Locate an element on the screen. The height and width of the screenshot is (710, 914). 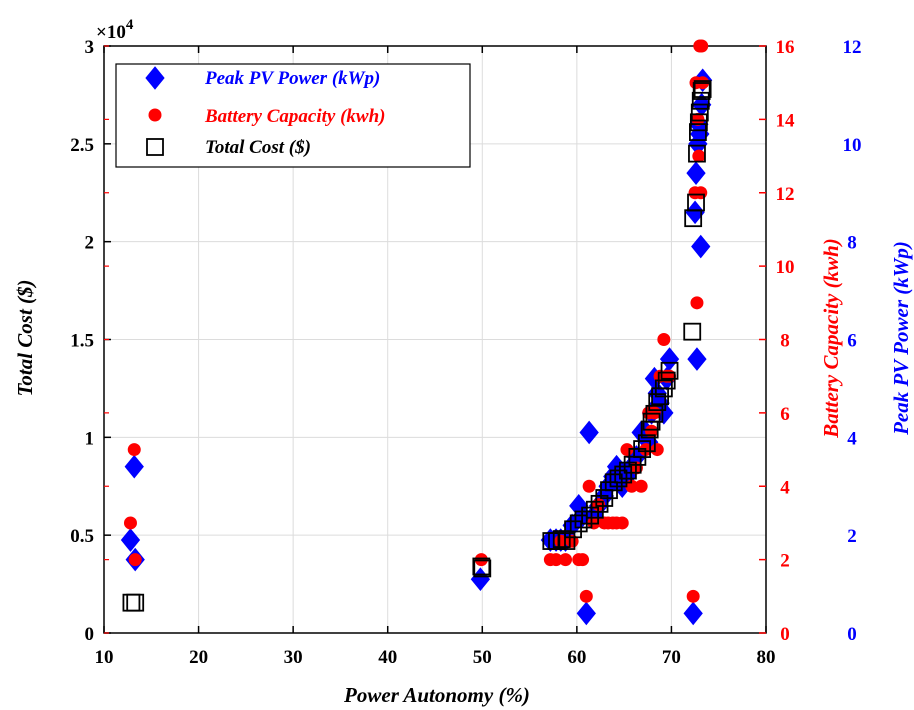
x-tick-label: 70 is located at coordinates (671, 657).